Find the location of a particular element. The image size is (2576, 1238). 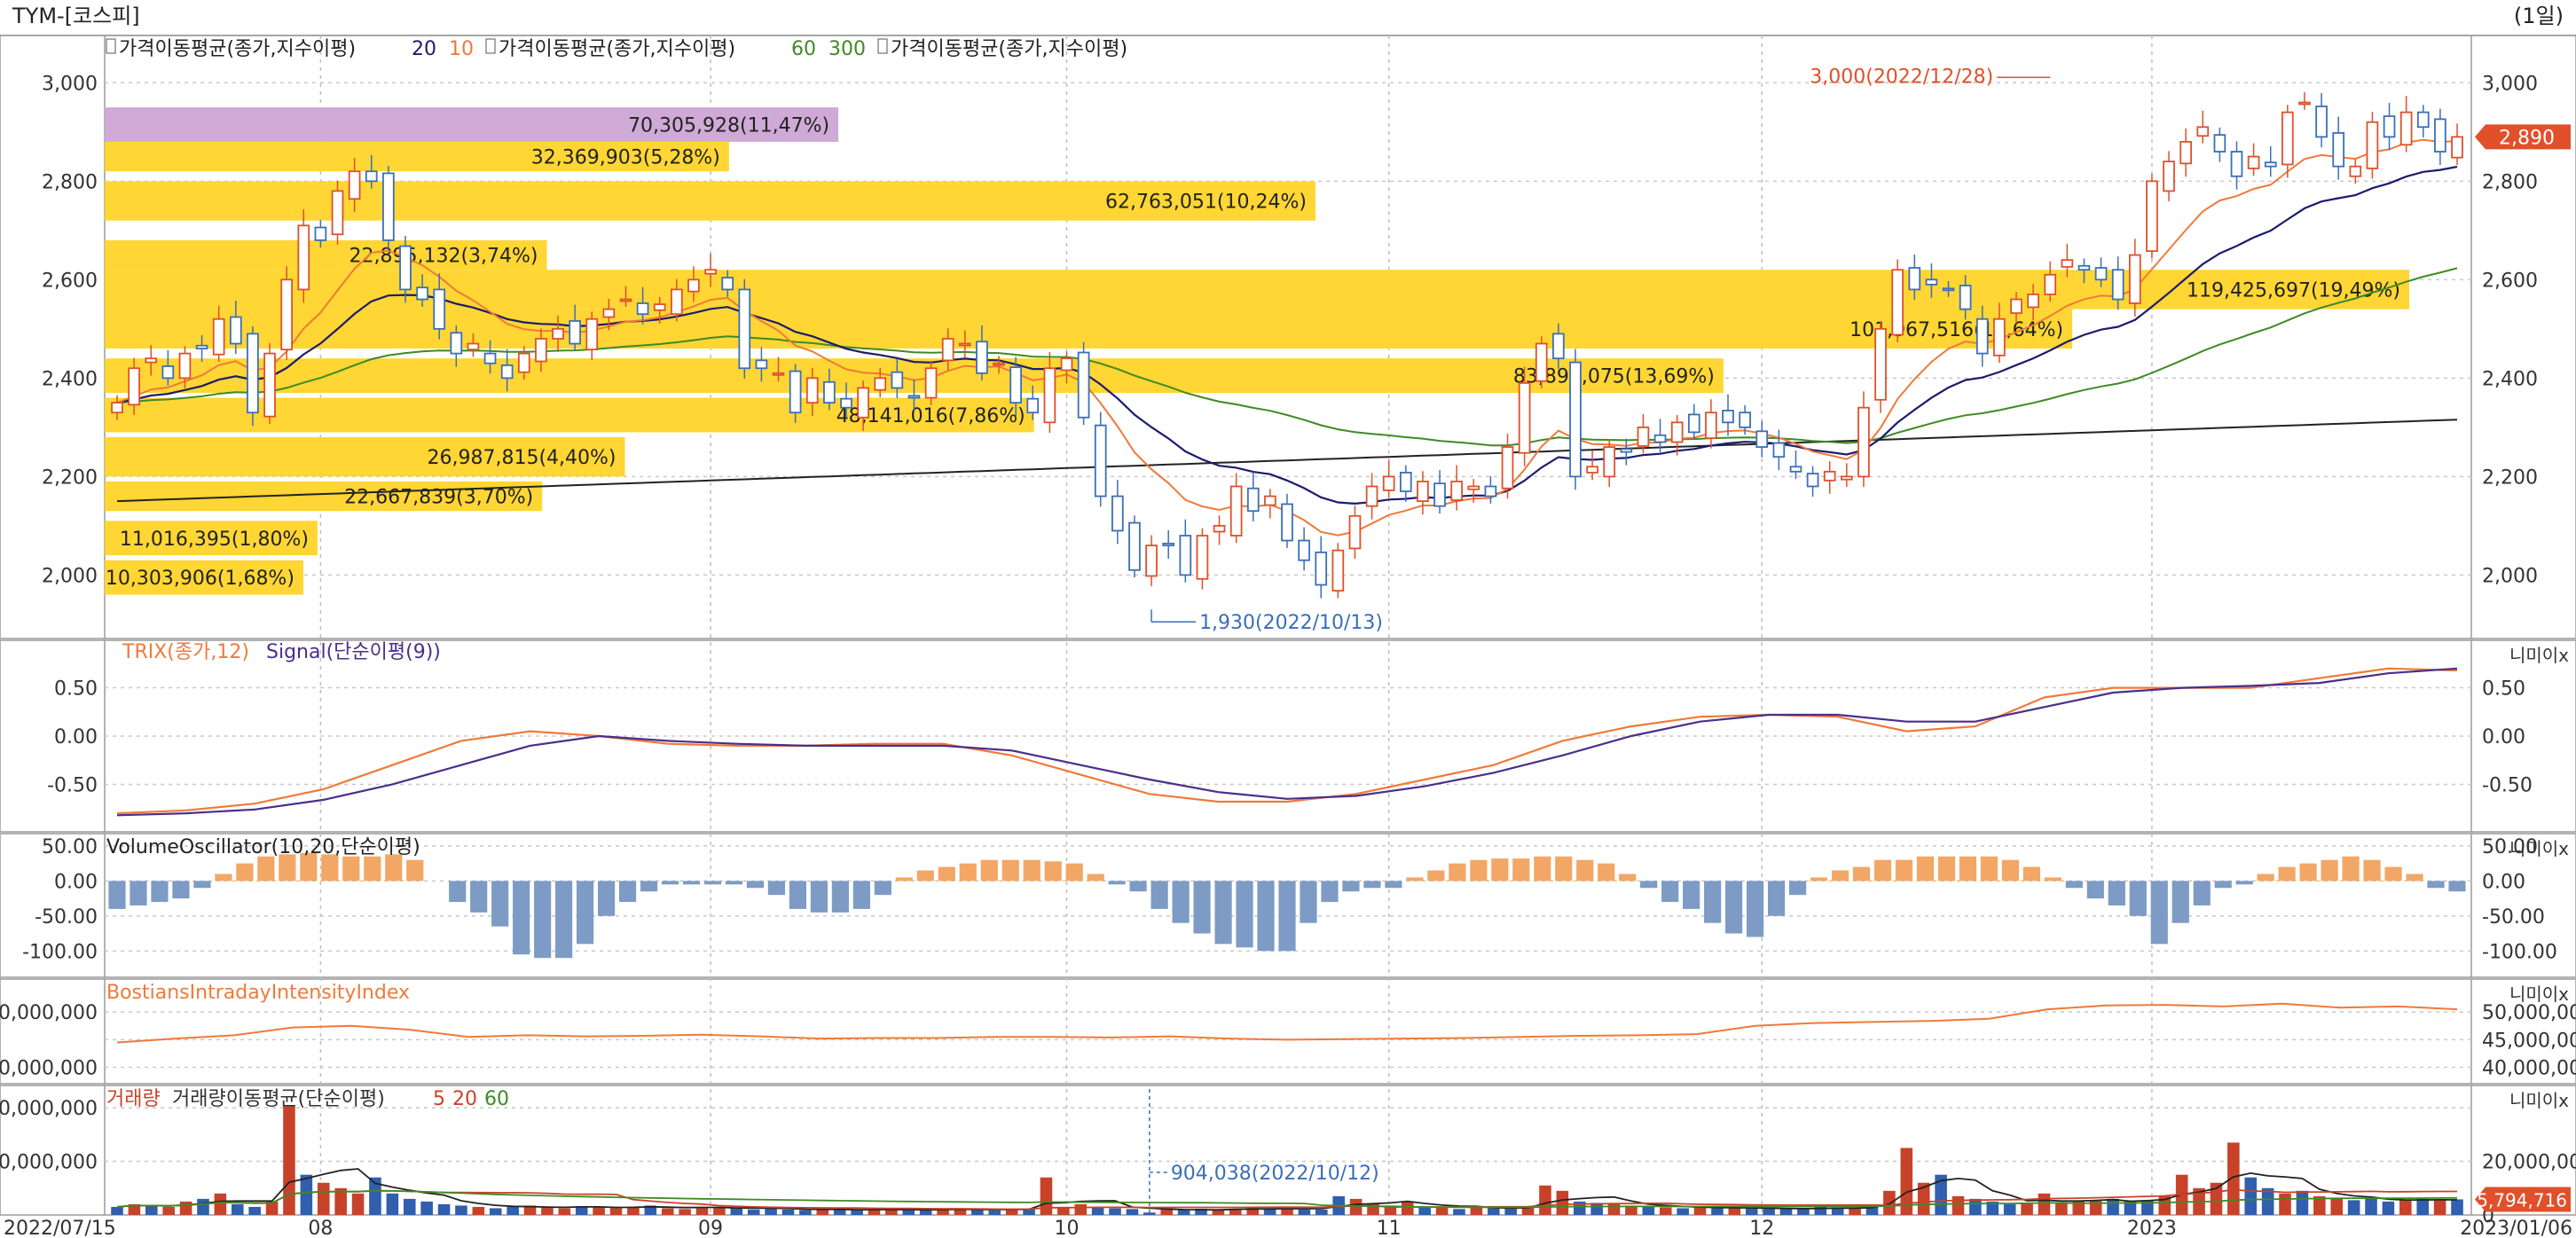

last-volume-label: 5,794,716 is located at coordinates (2522, 1200).